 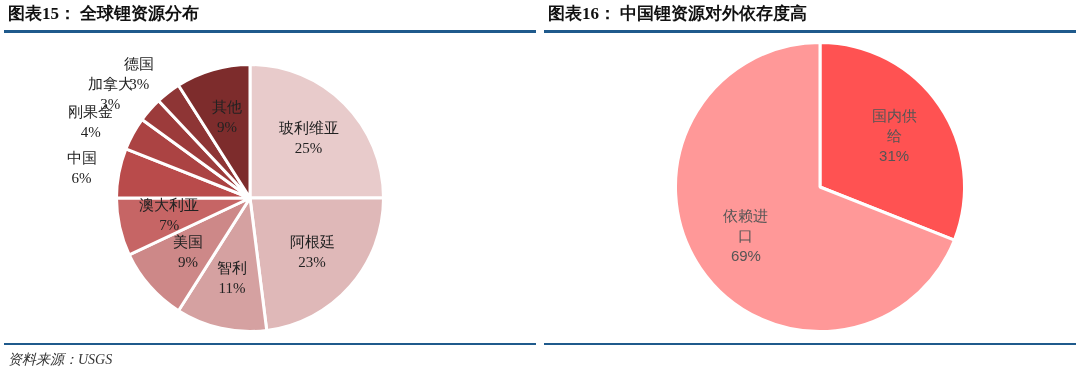 I want to click on slice-label: 玻利维亚, so click(x=308, y=128).